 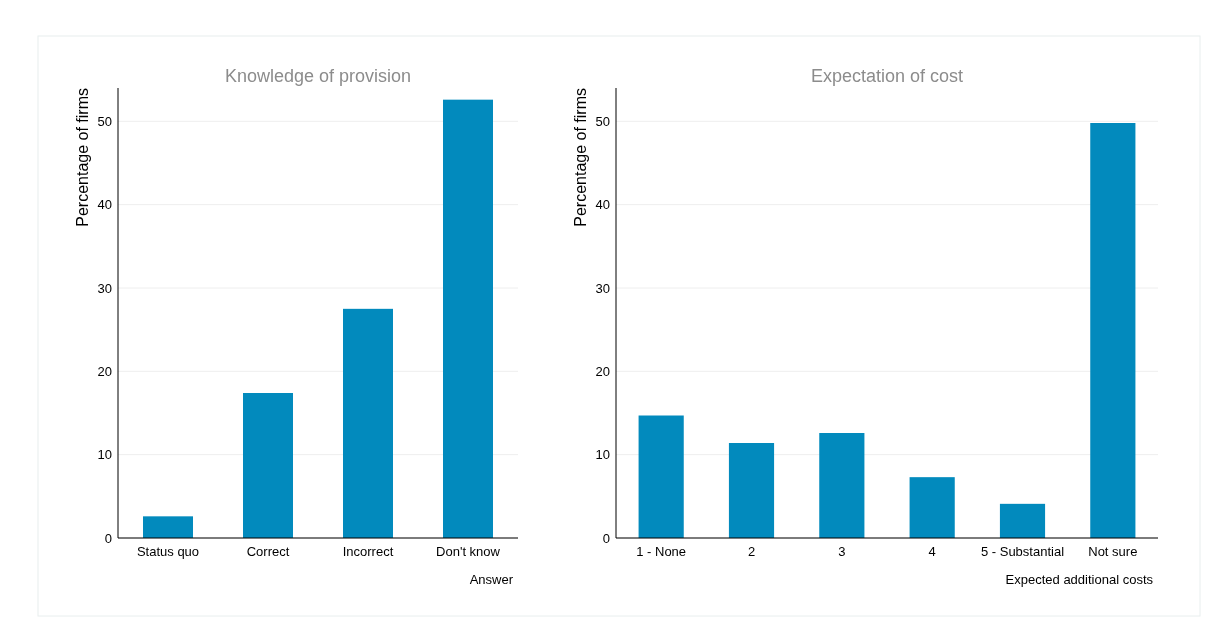 What do you see at coordinates (1022, 551) in the screenshot?
I see `x-tick-label: 5 - Substantial` at bounding box center [1022, 551].